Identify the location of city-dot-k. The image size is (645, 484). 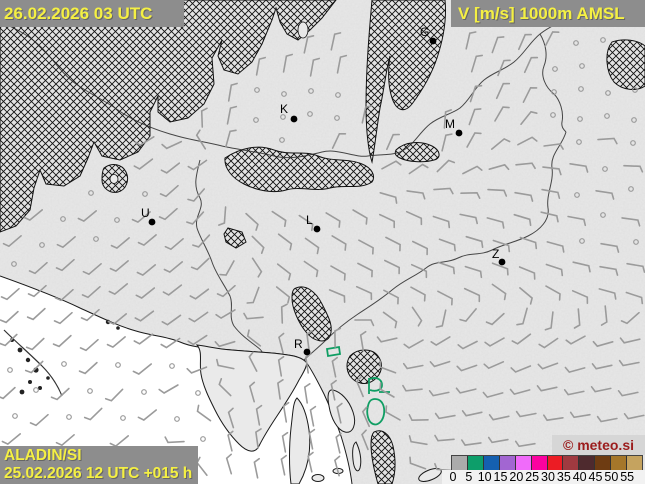
(294, 119).